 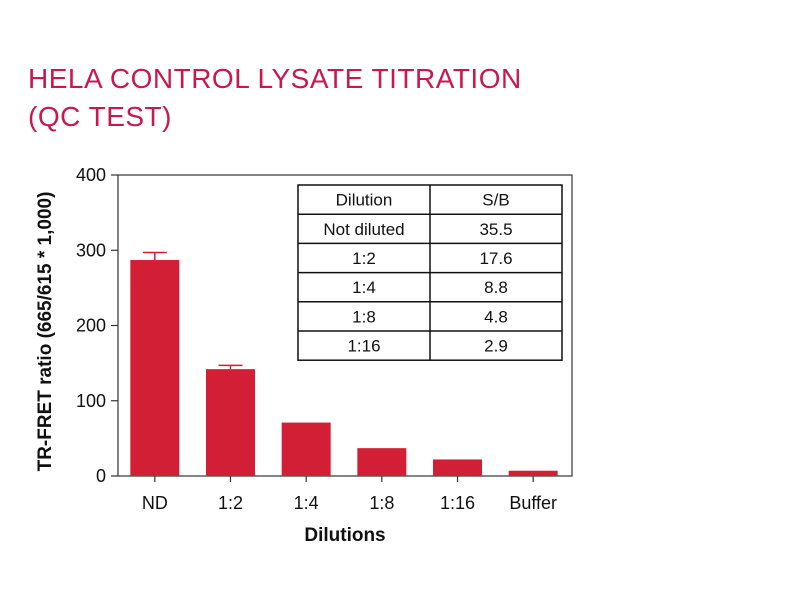 I want to click on y-axis-title: TR-FRET ratio (665/615 * 1,000), so click(x=45, y=332).